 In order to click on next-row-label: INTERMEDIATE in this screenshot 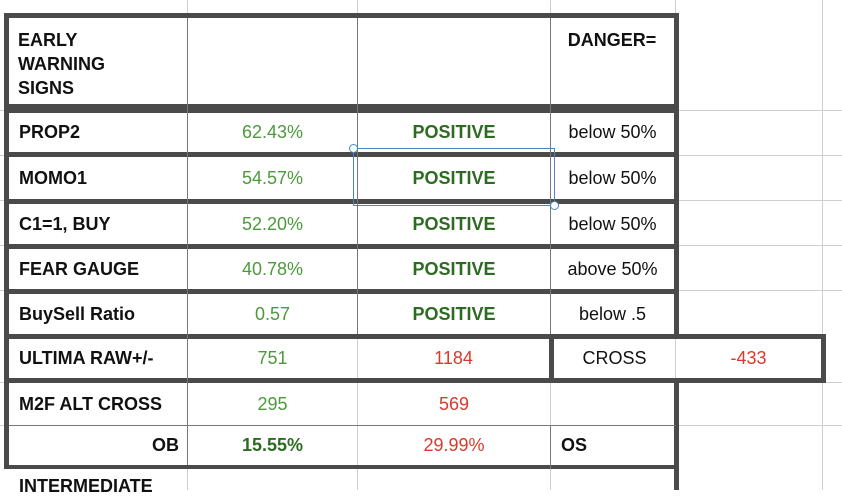, I will do `click(86, 486)`.